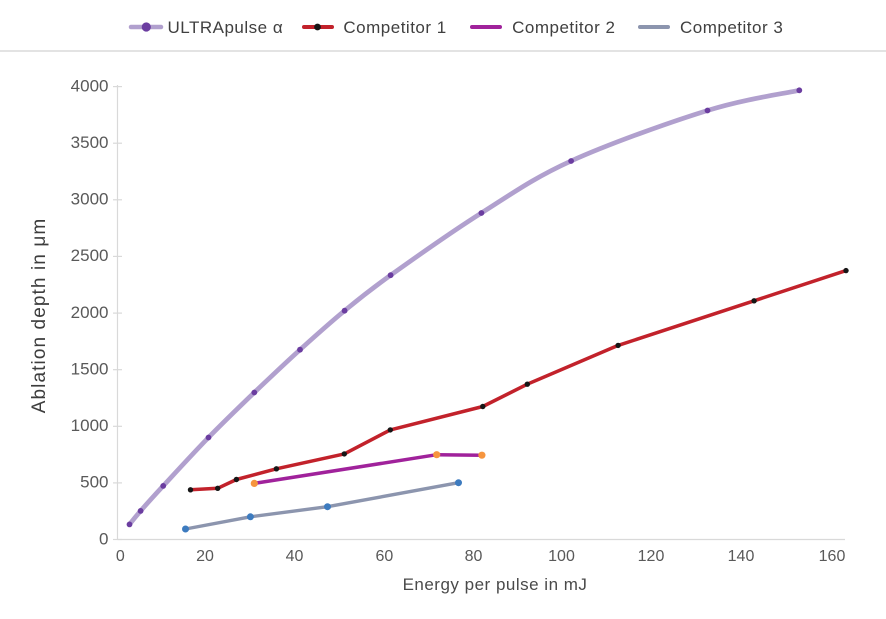 The height and width of the screenshot is (619, 886). Describe the element at coordinates (90, 142) in the screenshot. I see `svg-text: 3500` at that location.